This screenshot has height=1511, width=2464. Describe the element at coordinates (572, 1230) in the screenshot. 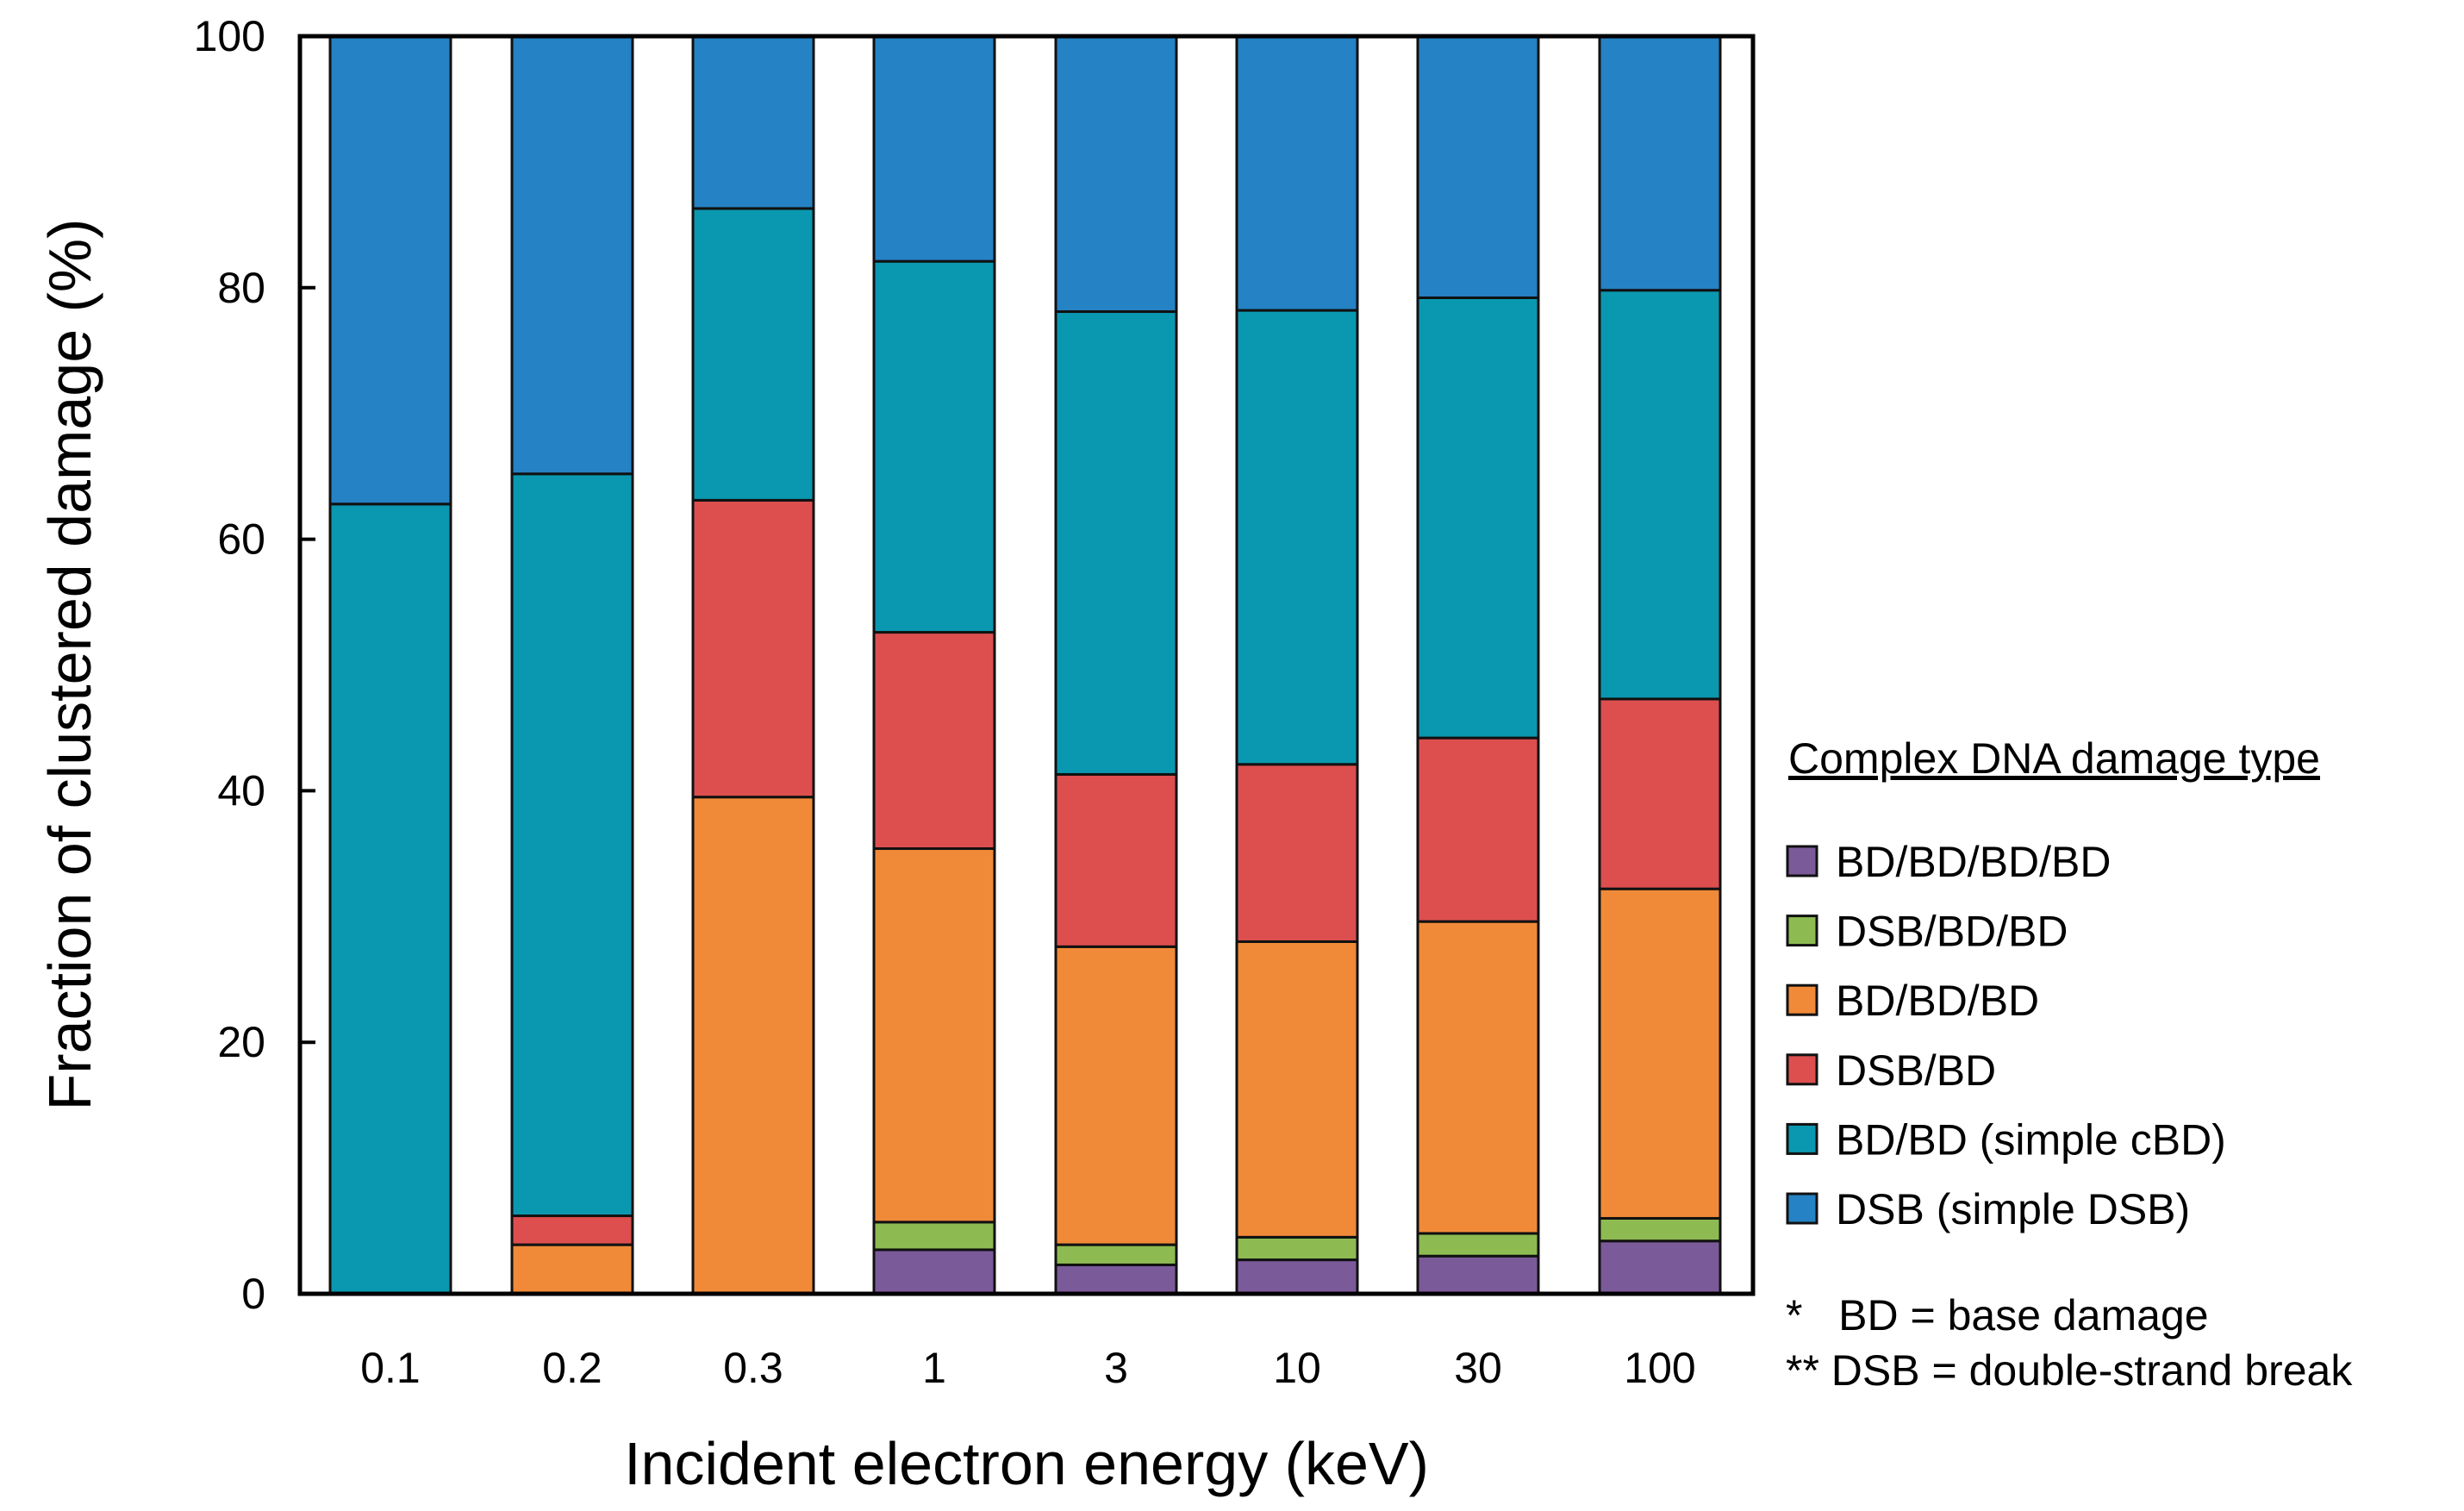

I see `bar-segment-dsb-bd-0.2` at that location.